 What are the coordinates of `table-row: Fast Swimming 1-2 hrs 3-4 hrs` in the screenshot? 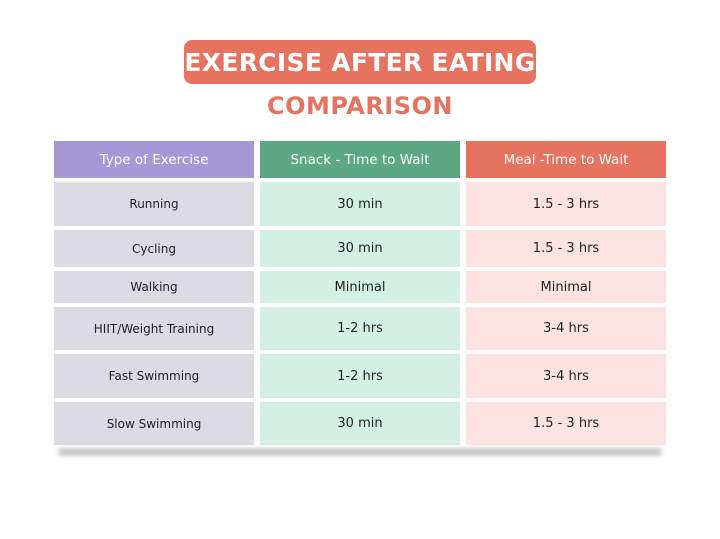 It's located at (360, 376).